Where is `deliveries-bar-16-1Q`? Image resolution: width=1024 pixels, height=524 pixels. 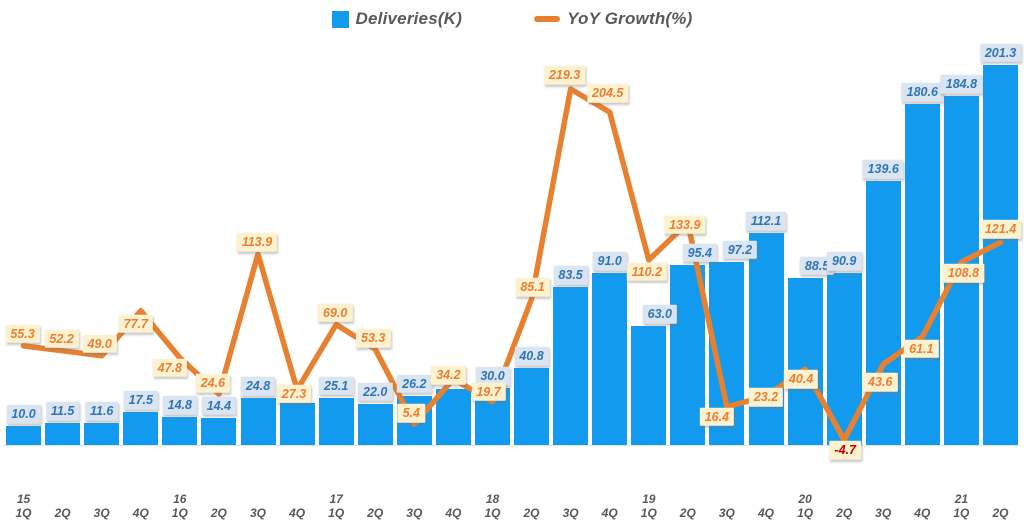
deliveries-bar-16-1Q is located at coordinates (649, 385).